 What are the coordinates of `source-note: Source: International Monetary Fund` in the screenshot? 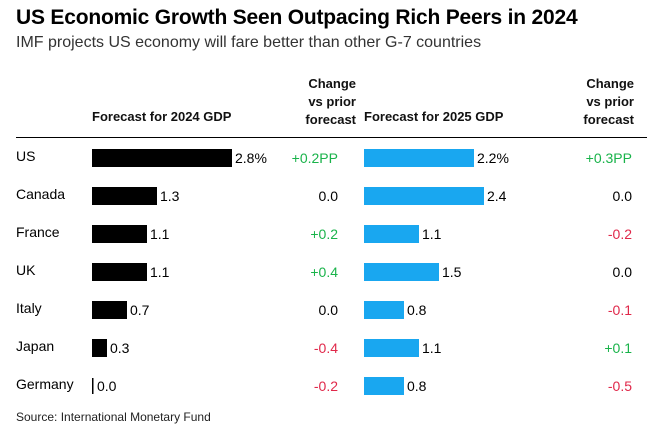 It's located at (113, 417).